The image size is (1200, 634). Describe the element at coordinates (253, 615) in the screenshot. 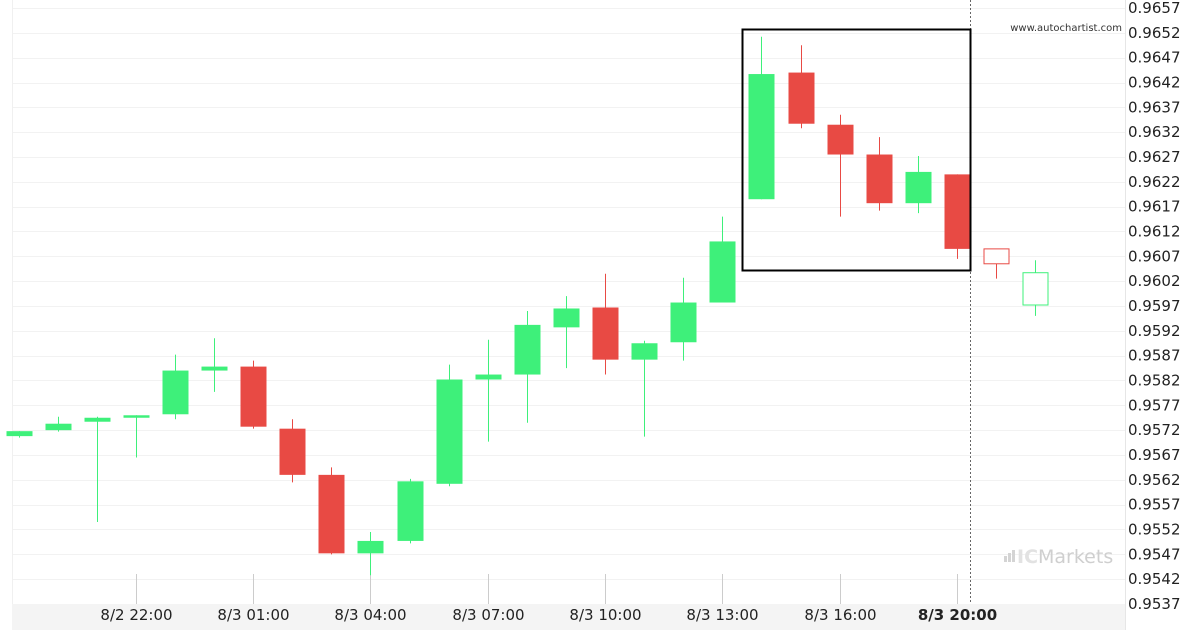

I see `x-tick-label: 8/3 01:00` at that location.